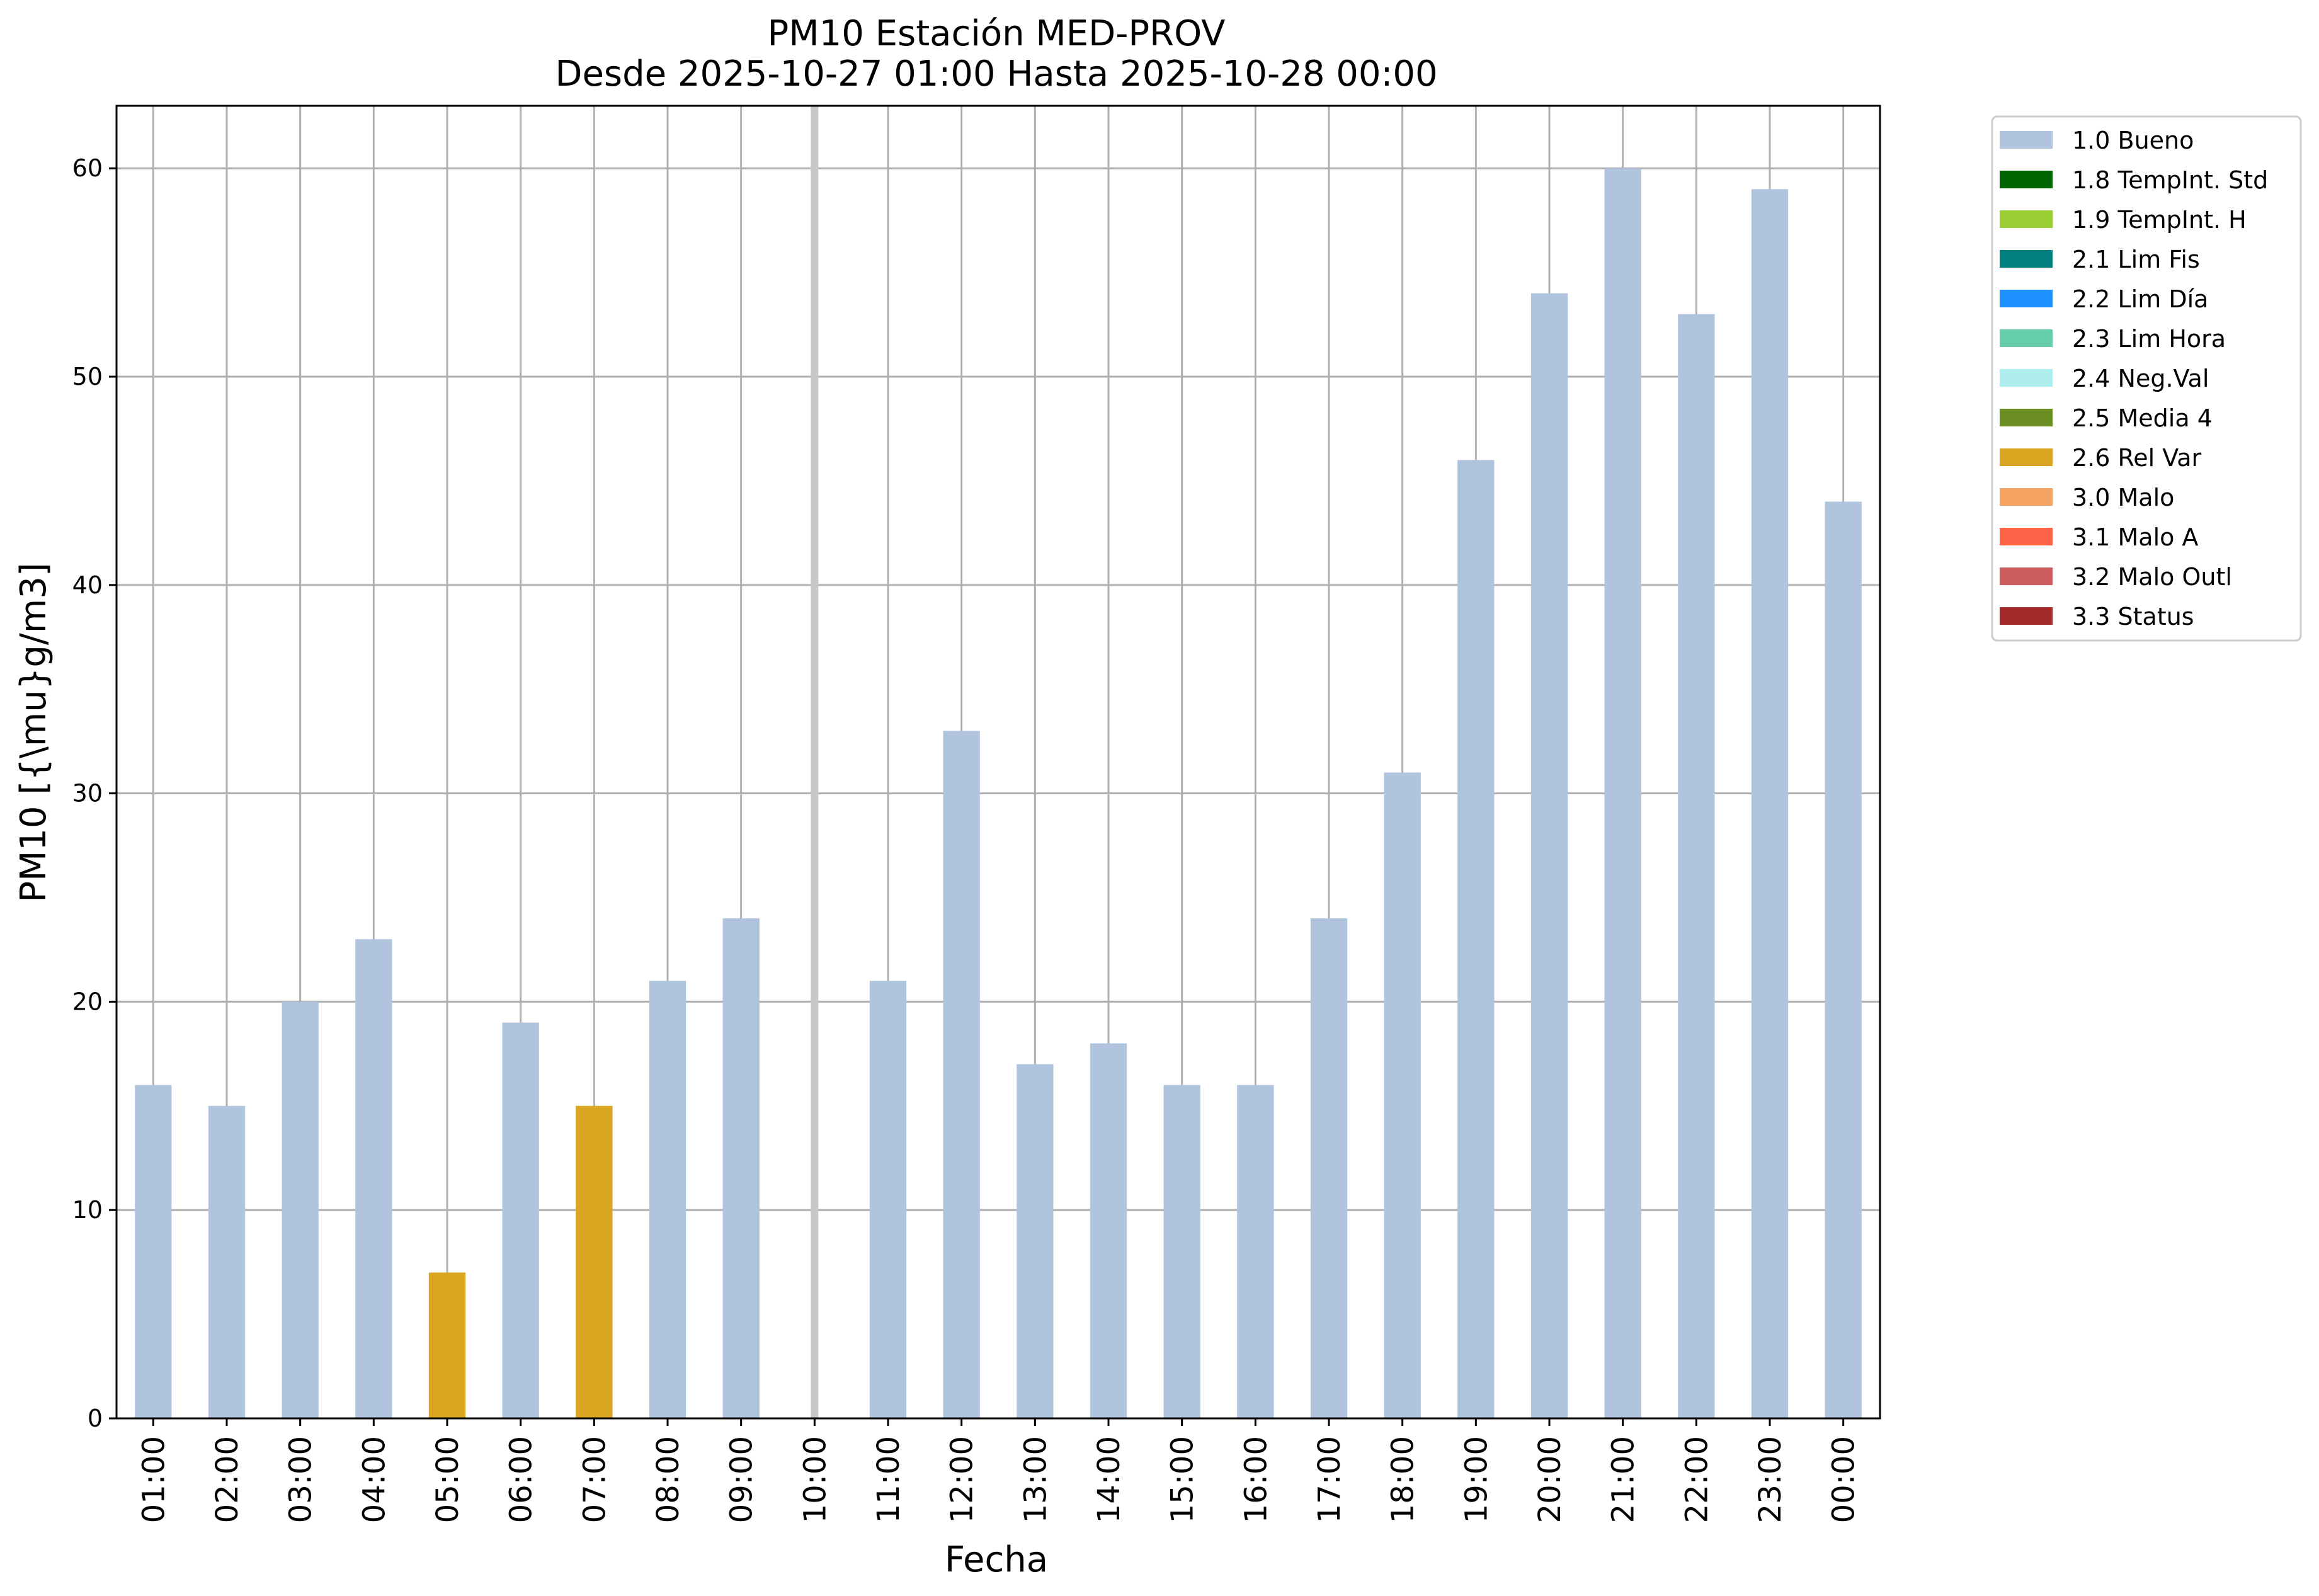 This screenshot has height=1596, width=2319. I want to click on missing-data-markers, so click(815, 762).